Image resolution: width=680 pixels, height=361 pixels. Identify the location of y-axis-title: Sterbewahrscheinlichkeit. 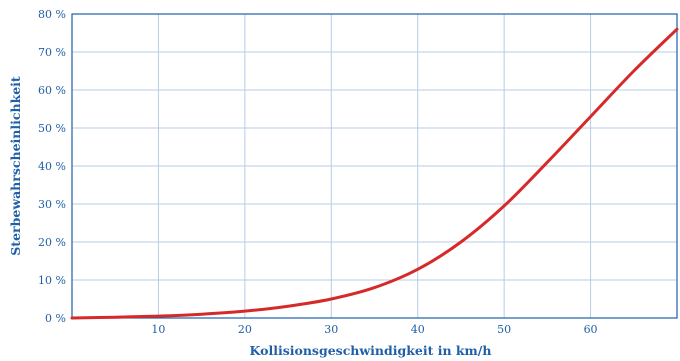
(15, 166).